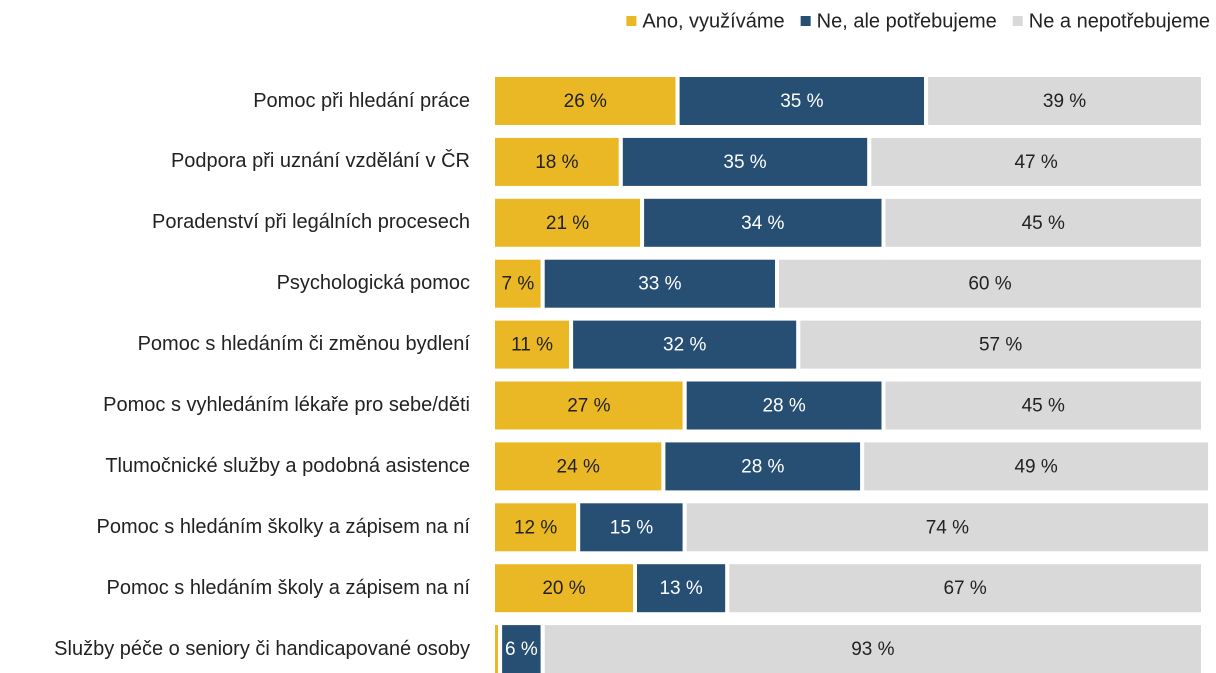  I want to click on value-label: 47 %, so click(1035, 162).